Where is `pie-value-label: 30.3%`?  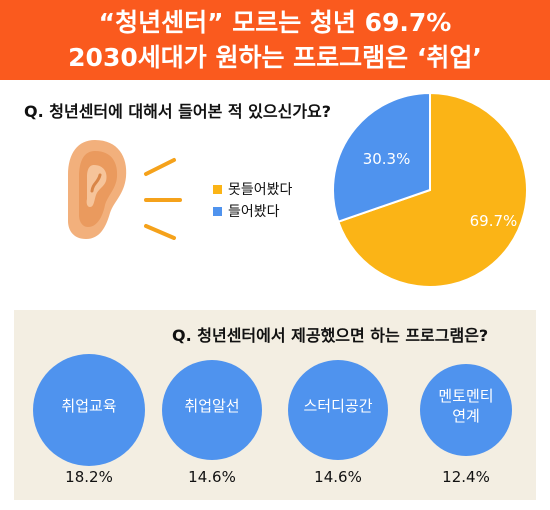
pie-value-label: 30.3% is located at coordinates (387, 159).